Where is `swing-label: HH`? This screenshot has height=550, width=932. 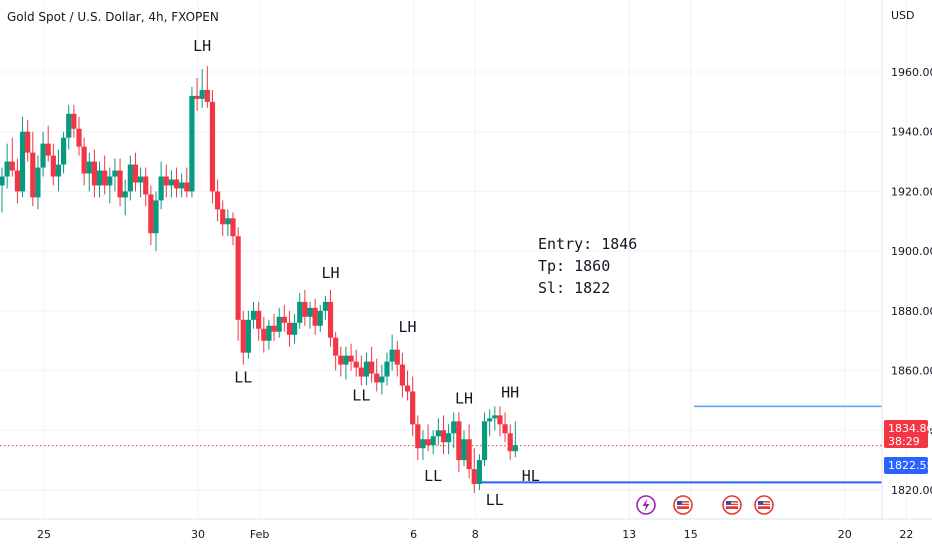 swing-label: HH is located at coordinates (510, 392).